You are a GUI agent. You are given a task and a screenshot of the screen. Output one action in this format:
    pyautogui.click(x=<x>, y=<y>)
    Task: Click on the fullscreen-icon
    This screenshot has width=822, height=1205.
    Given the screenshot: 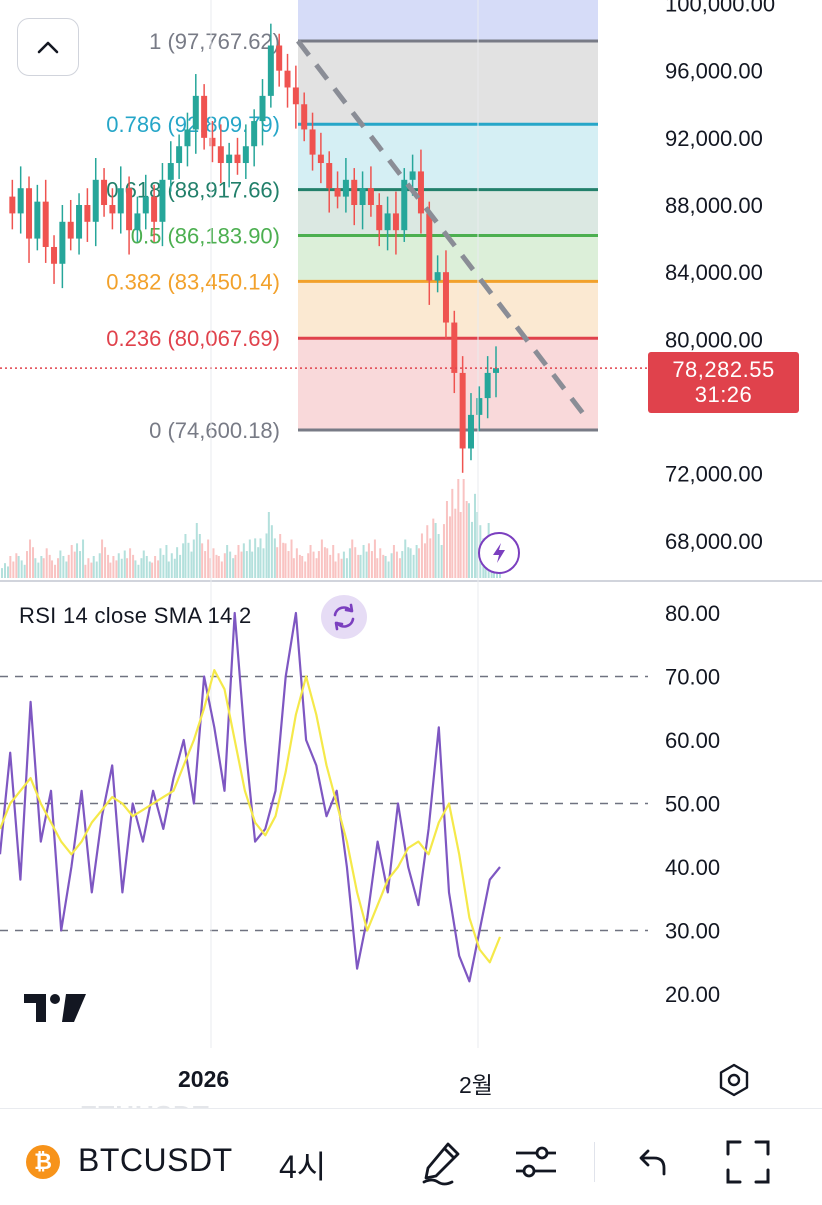 What is the action you would take?
    pyautogui.click(x=748, y=1162)
    